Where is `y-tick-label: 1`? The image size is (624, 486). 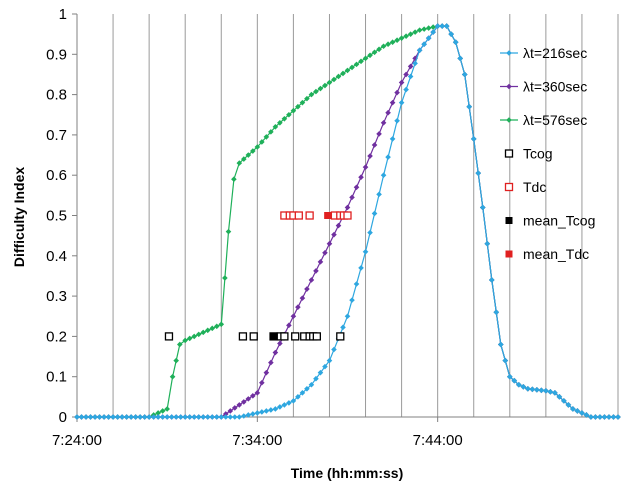
y-tick-label: 1 is located at coordinates (63, 14).